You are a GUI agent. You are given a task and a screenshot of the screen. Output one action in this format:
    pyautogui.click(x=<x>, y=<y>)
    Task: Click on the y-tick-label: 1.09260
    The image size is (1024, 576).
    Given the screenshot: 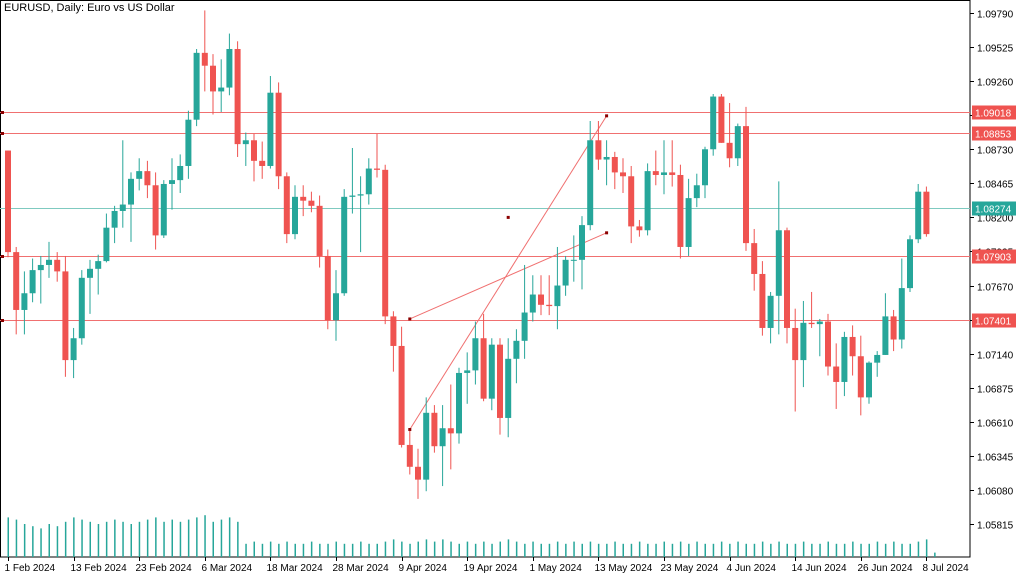 What is the action you would take?
    pyautogui.click(x=995, y=83)
    